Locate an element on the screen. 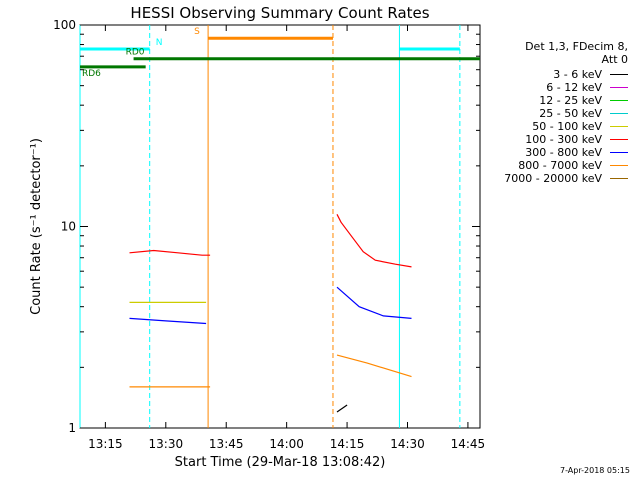 Image resolution: width=640 pixels, height=484 pixels. legend-label: 300 - 800 keV is located at coordinates (563, 152).